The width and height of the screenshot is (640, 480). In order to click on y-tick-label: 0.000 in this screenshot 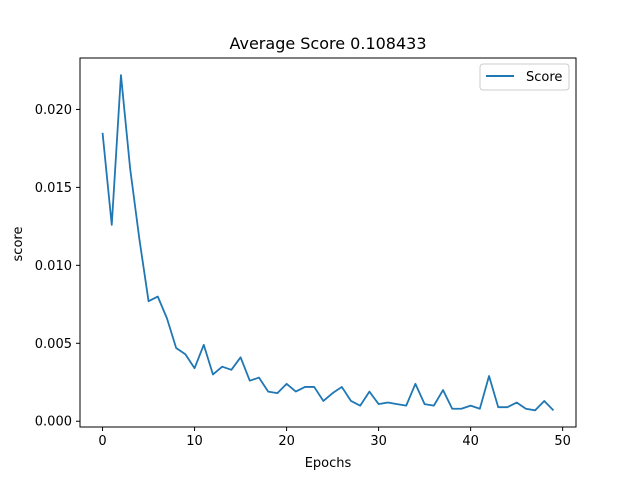, I will do `click(53, 422)`.